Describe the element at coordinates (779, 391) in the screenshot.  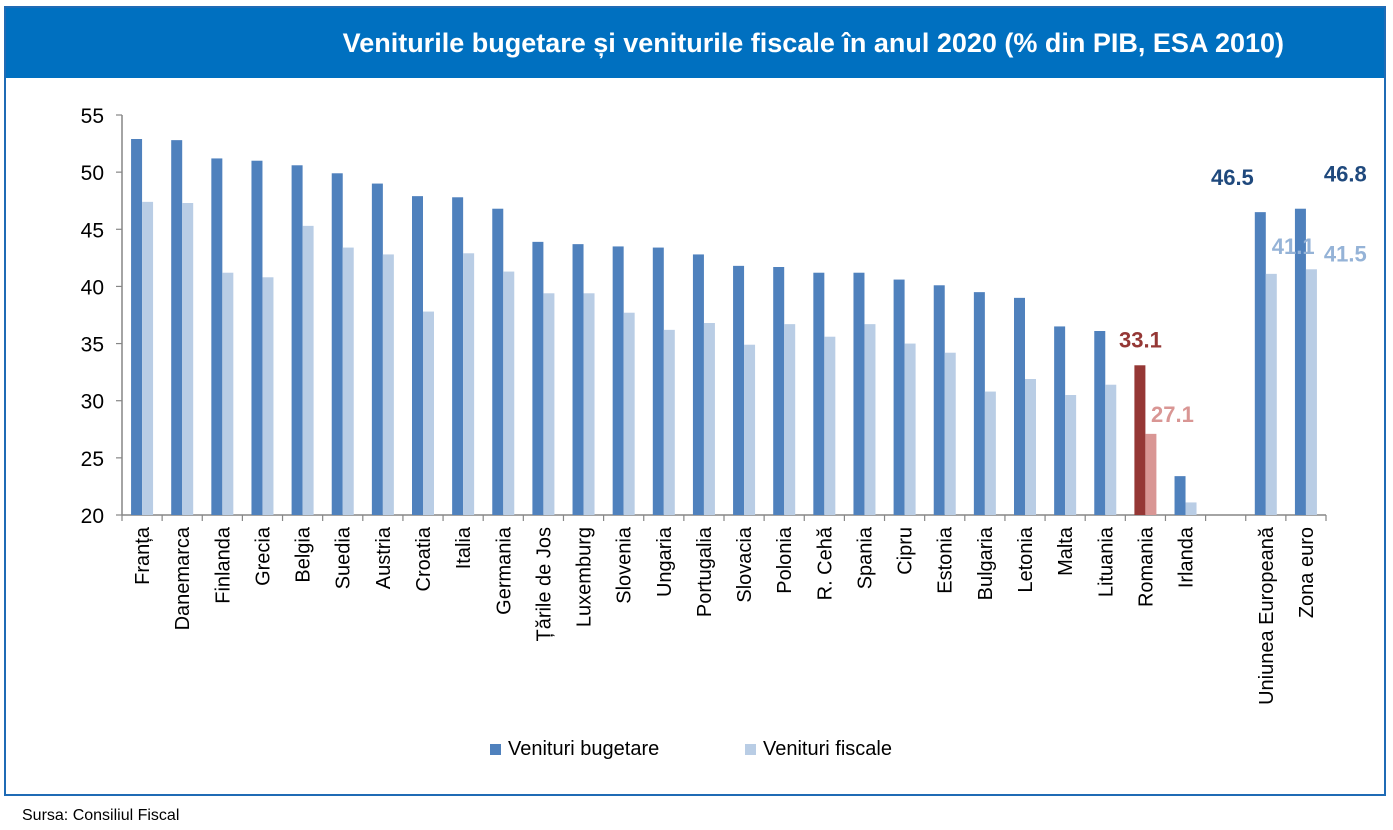
I see `bar-venituri-bugetare-polonia` at that location.